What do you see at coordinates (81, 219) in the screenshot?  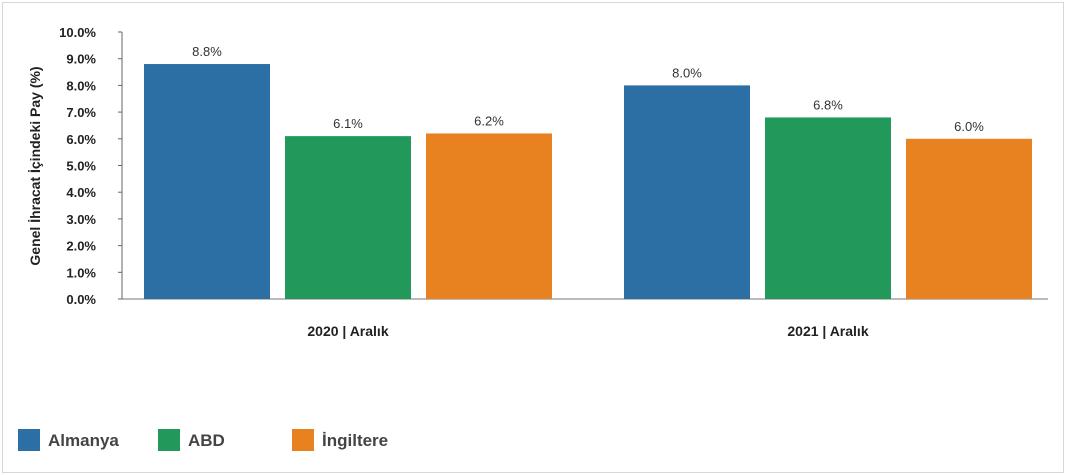 I see `y-tick-label: 3.0%` at bounding box center [81, 219].